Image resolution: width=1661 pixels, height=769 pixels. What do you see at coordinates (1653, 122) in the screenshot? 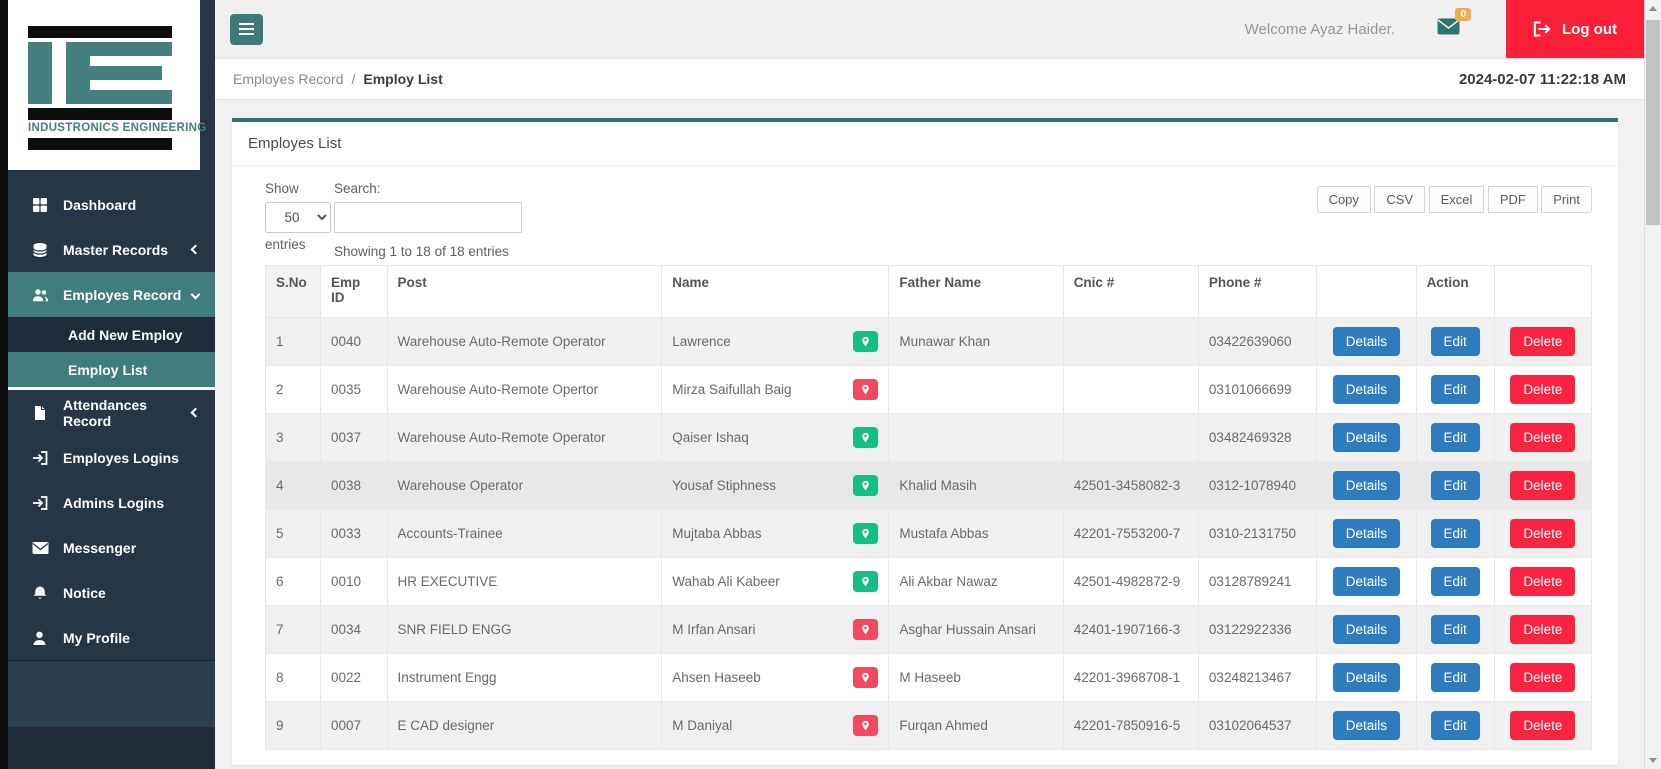
I see `scrollbar-thumb` at bounding box center [1653, 122].